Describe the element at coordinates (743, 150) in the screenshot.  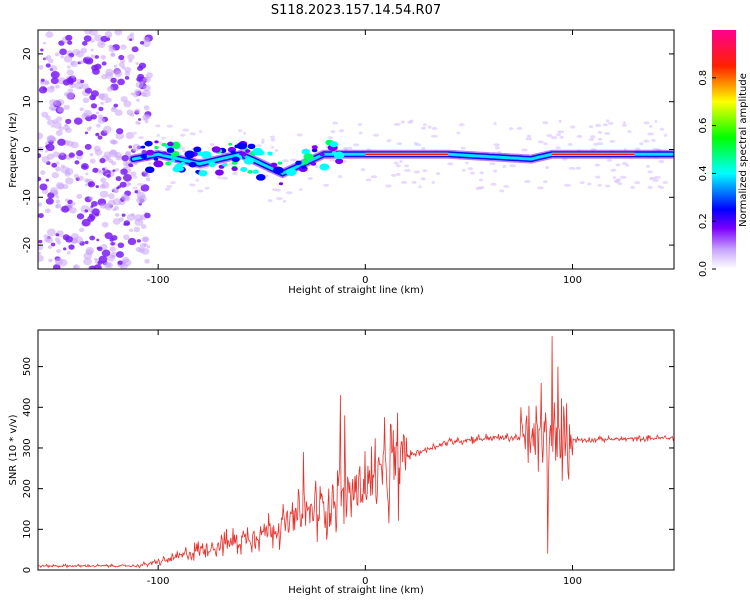
I see `colorbar-label: Normalized spectral amplitude` at that location.